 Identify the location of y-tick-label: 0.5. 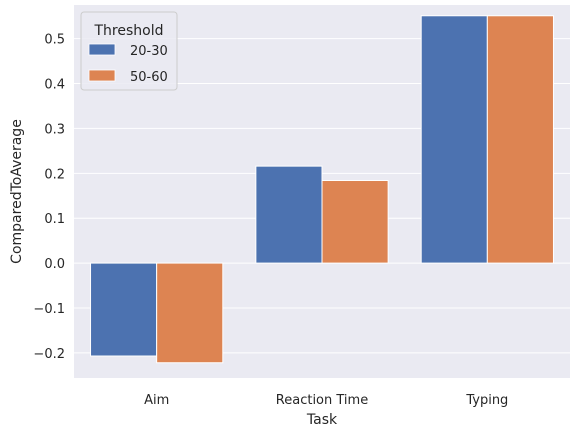
(54, 40).